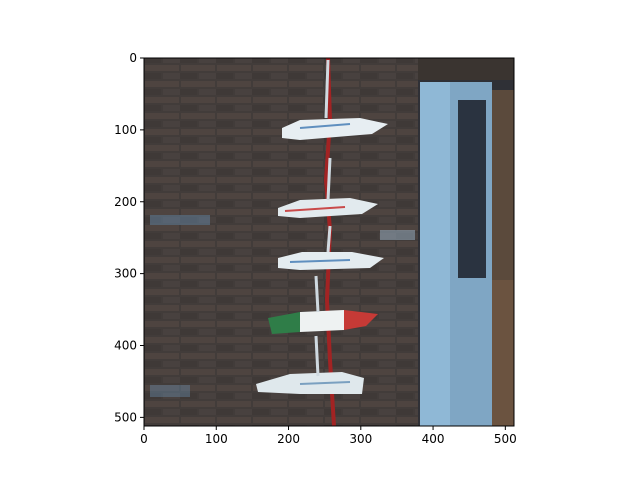  What do you see at coordinates (435, 254) in the screenshot?
I see `door-frame` at bounding box center [435, 254].